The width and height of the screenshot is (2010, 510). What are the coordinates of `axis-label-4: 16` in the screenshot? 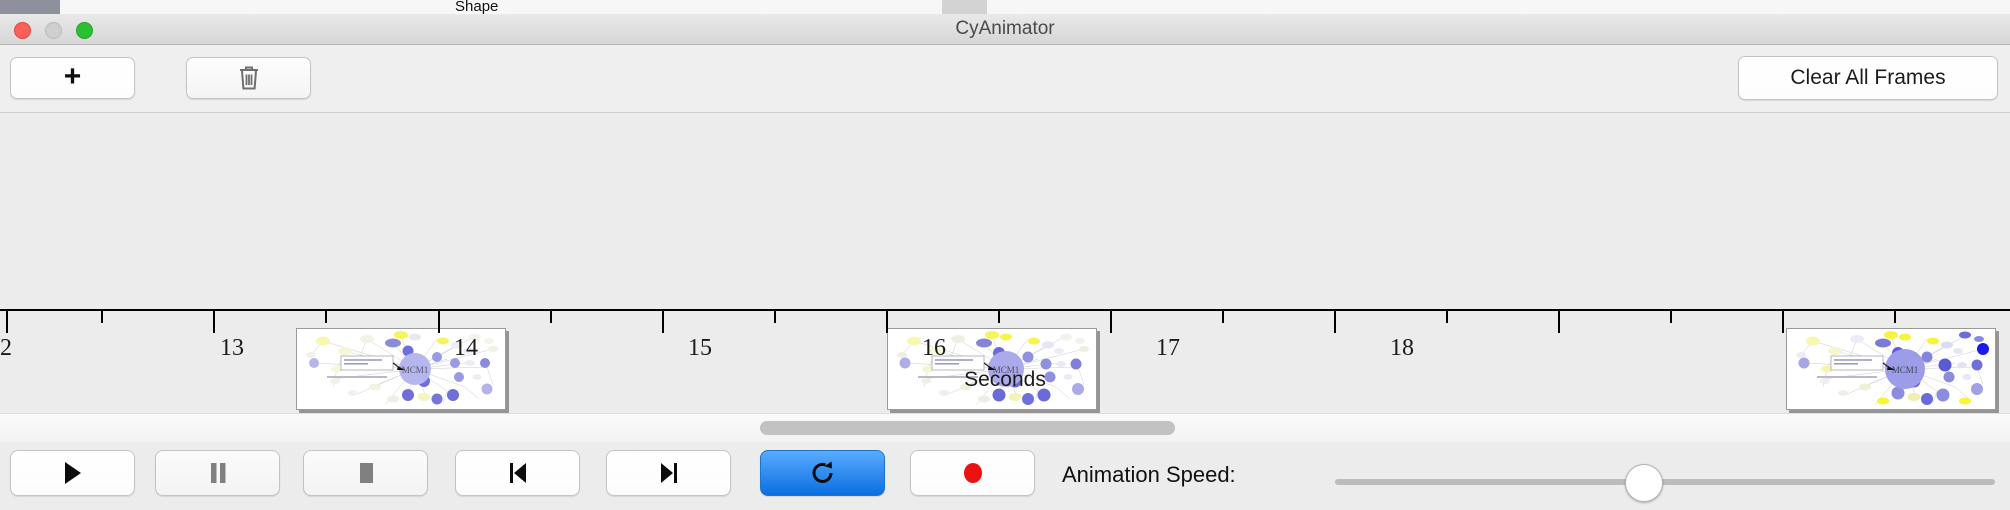 It's located at (934, 348).